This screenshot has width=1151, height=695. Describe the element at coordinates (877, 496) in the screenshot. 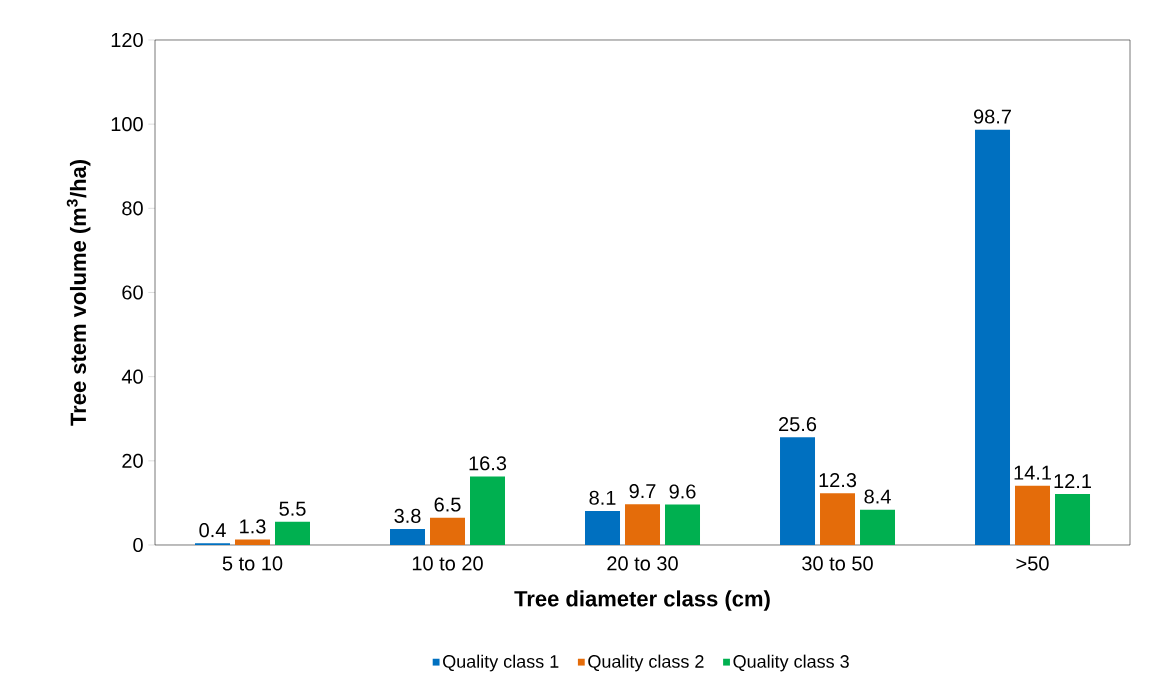

I see `data-label: 8.4` at that location.